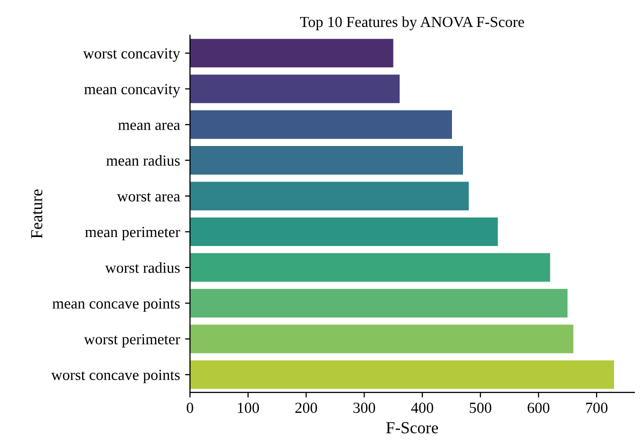  Describe the element at coordinates (115, 377) in the screenshot. I see `y-tick-label: worst concave points` at that location.